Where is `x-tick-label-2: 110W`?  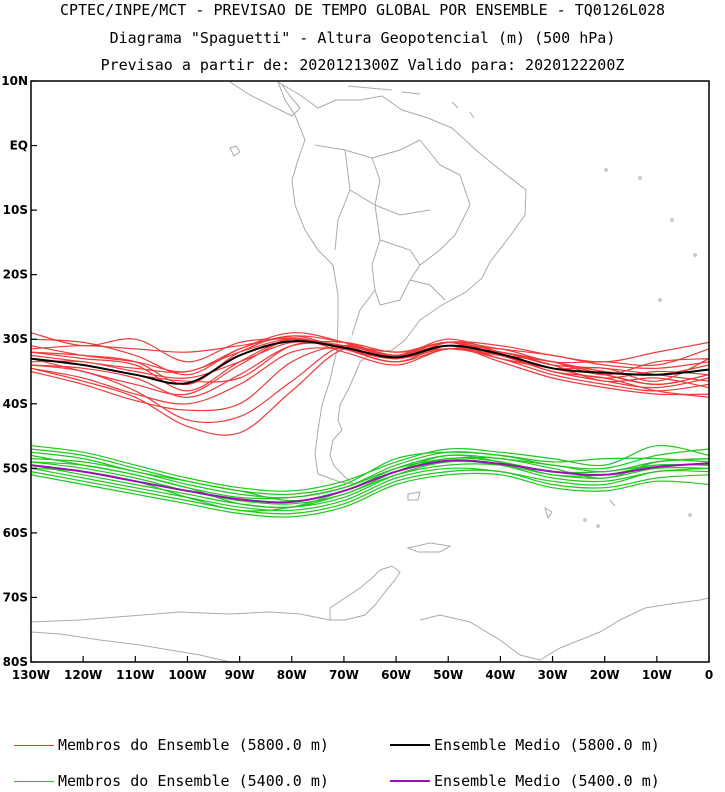
x-tick-label-2: 110W is located at coordinates (135, 675).